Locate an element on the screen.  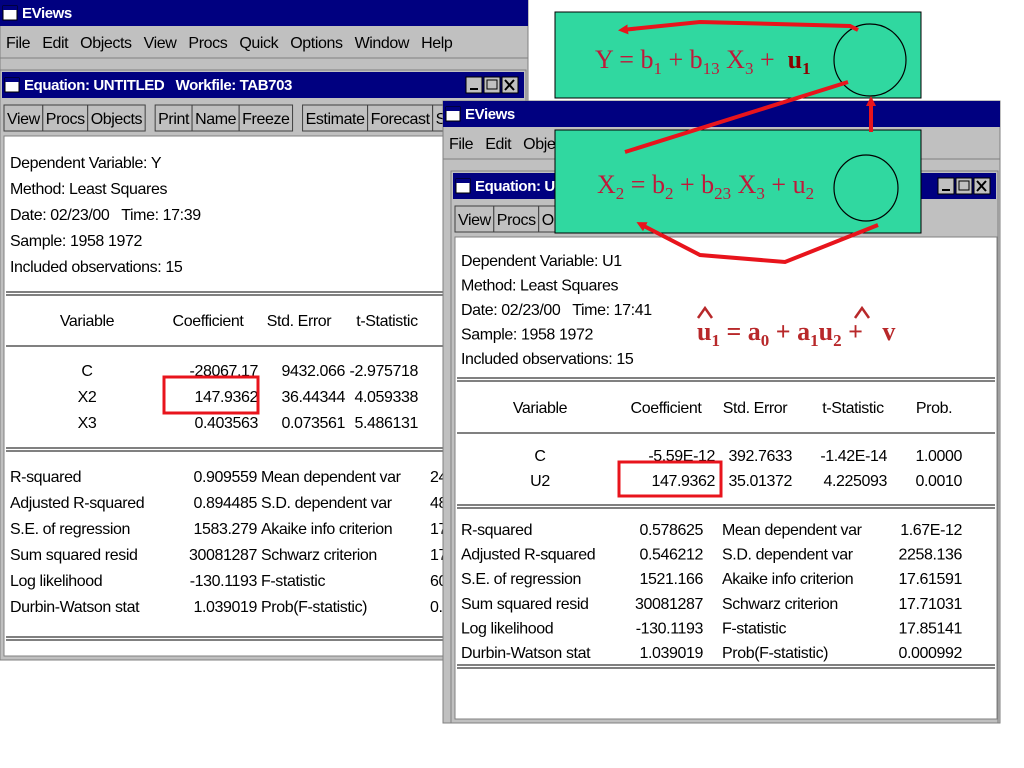
stat-label: R-squared is located at coordinates (496, 530).